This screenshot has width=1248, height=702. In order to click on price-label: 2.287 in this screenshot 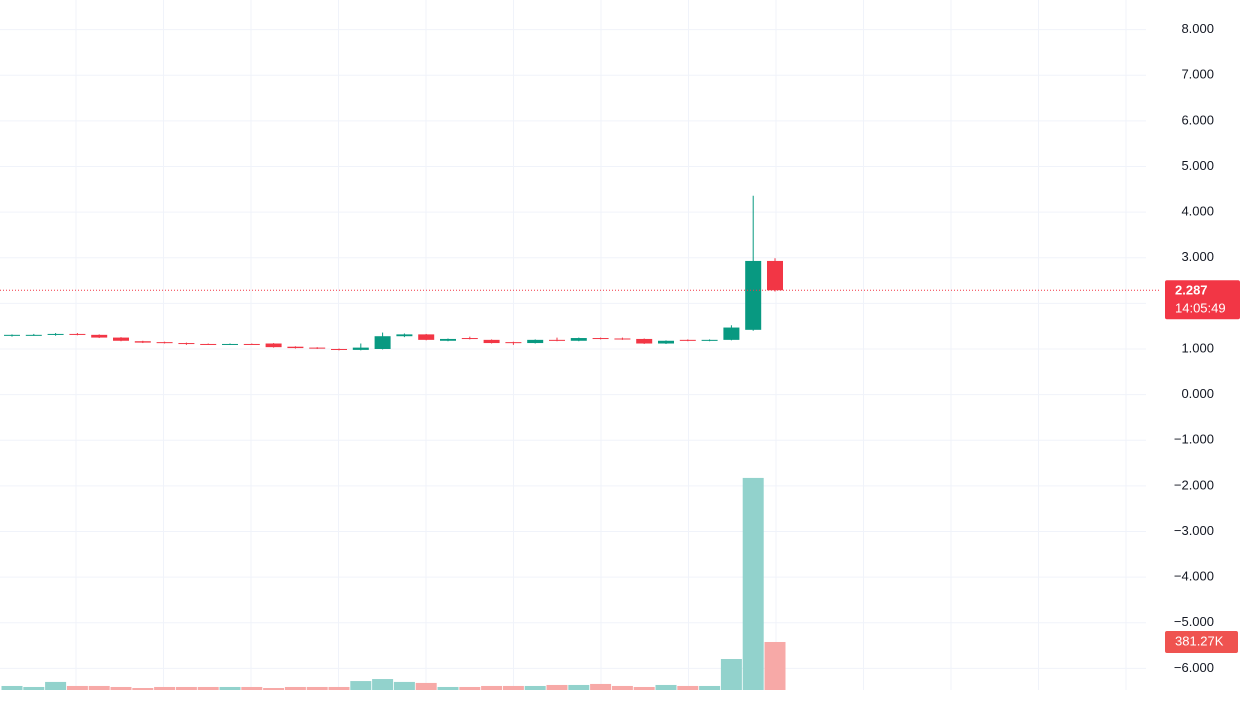, I will do `click(1191, 290)`.